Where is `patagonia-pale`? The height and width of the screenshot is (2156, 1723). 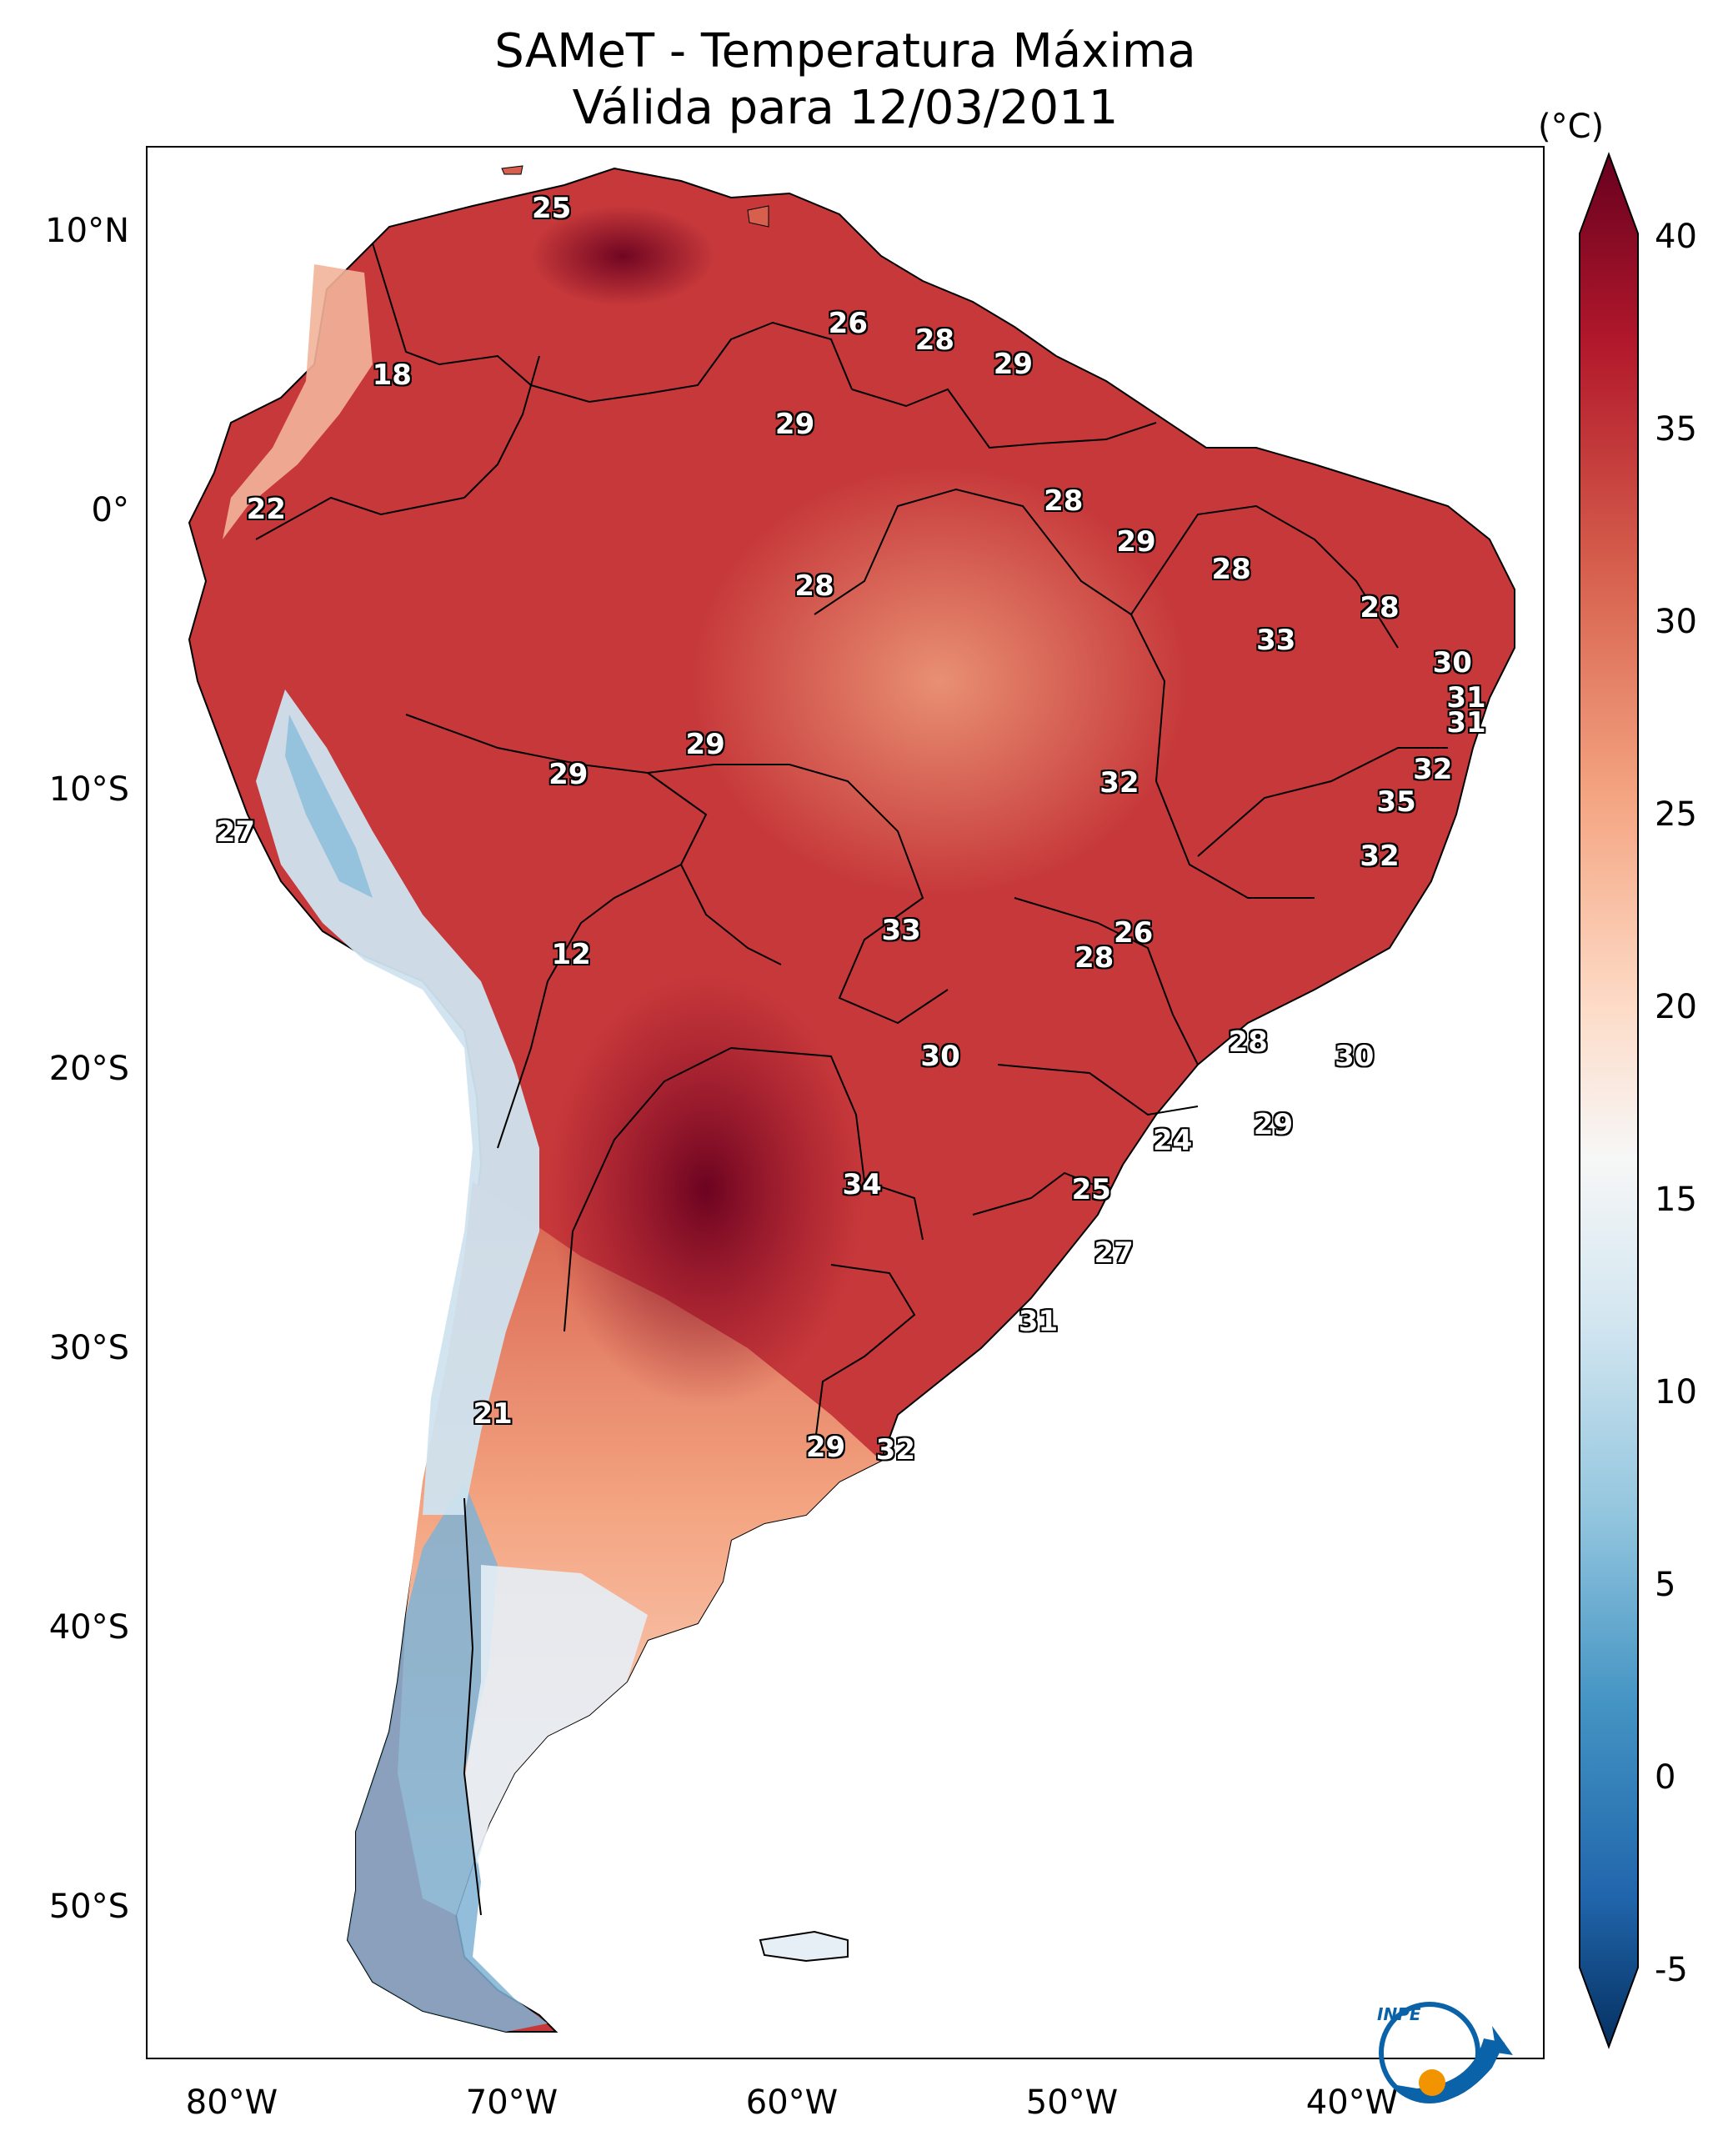
patagonia-pale is located at coordinates (556, 1715).